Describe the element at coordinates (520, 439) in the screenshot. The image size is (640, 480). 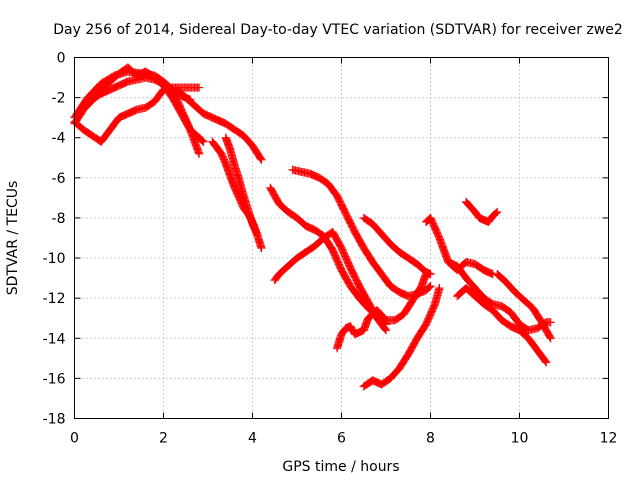
I see `x-tick-label: 10` at that location.